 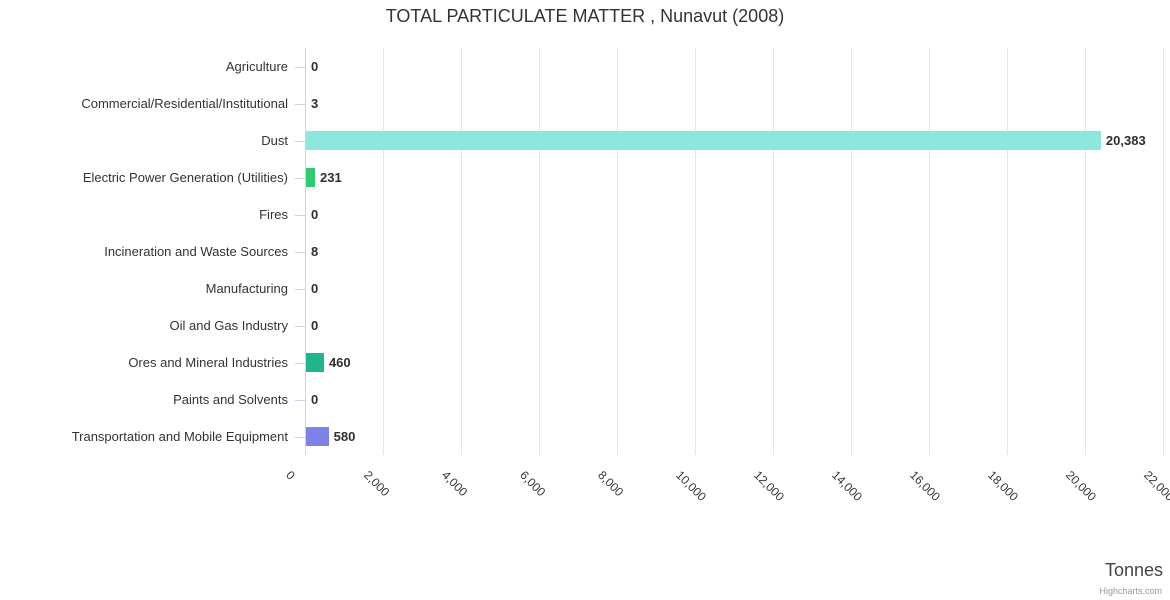 What do you see at coordinates (179, 436) in the screenshot?
I see `category-label: Transportation and Mobile Equipment` at bounding box center [179, 436].